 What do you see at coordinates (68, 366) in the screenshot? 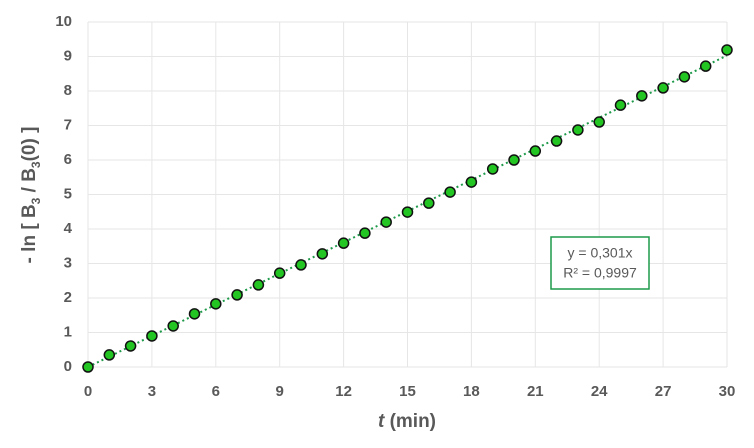
I see `y-tick-label: 0` at bounding box center [68, 366].